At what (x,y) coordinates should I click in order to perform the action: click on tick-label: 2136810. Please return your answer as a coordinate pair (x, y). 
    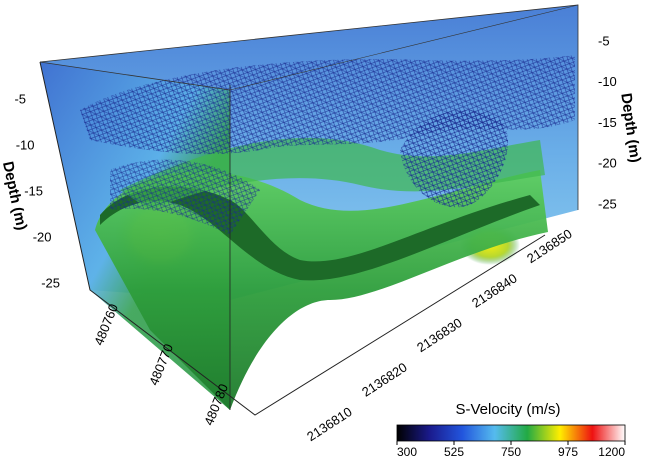
    Looking at the image, I should click on (329, 424).